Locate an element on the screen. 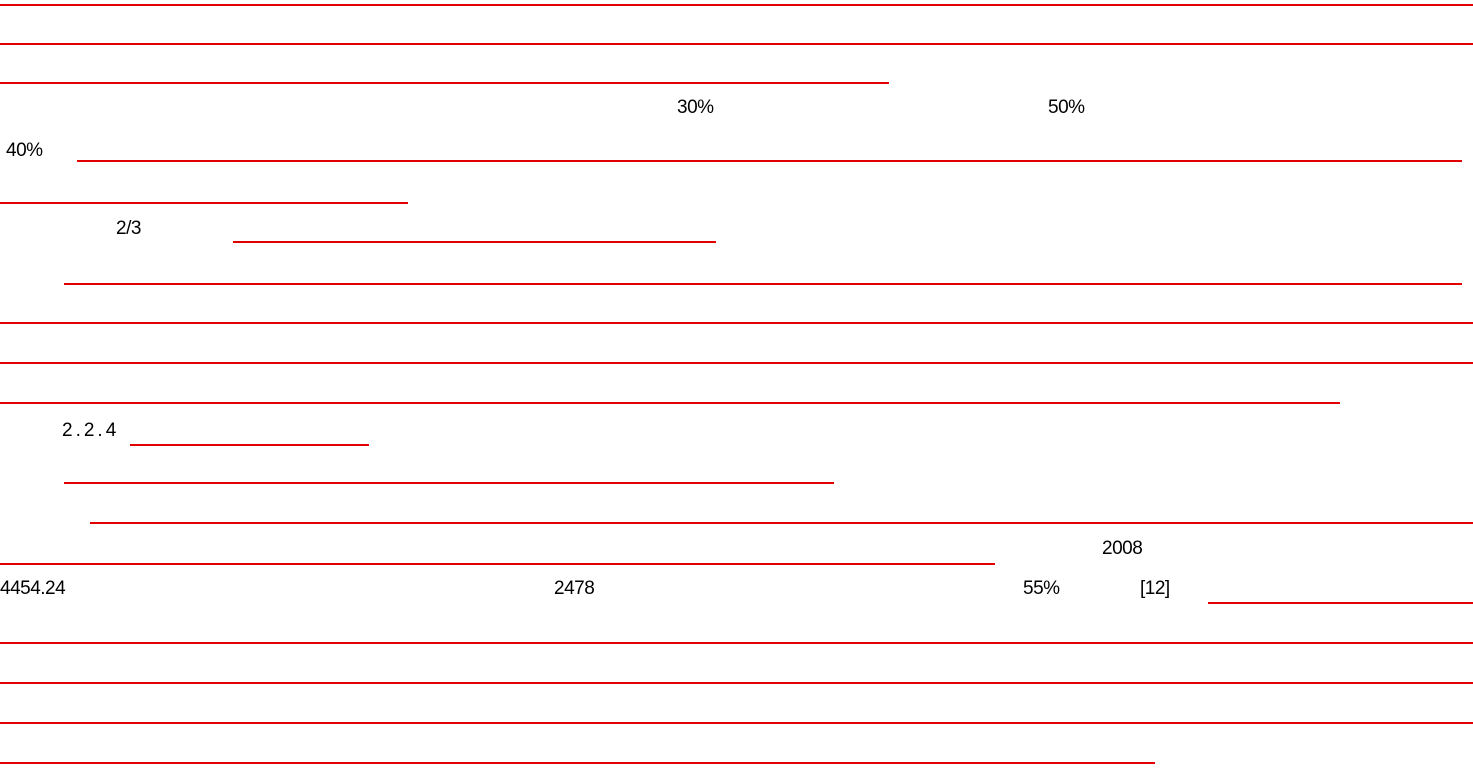 This screenshot has width=1473, height=770. value-2478: 2478 is located at coordinates (574, 588).